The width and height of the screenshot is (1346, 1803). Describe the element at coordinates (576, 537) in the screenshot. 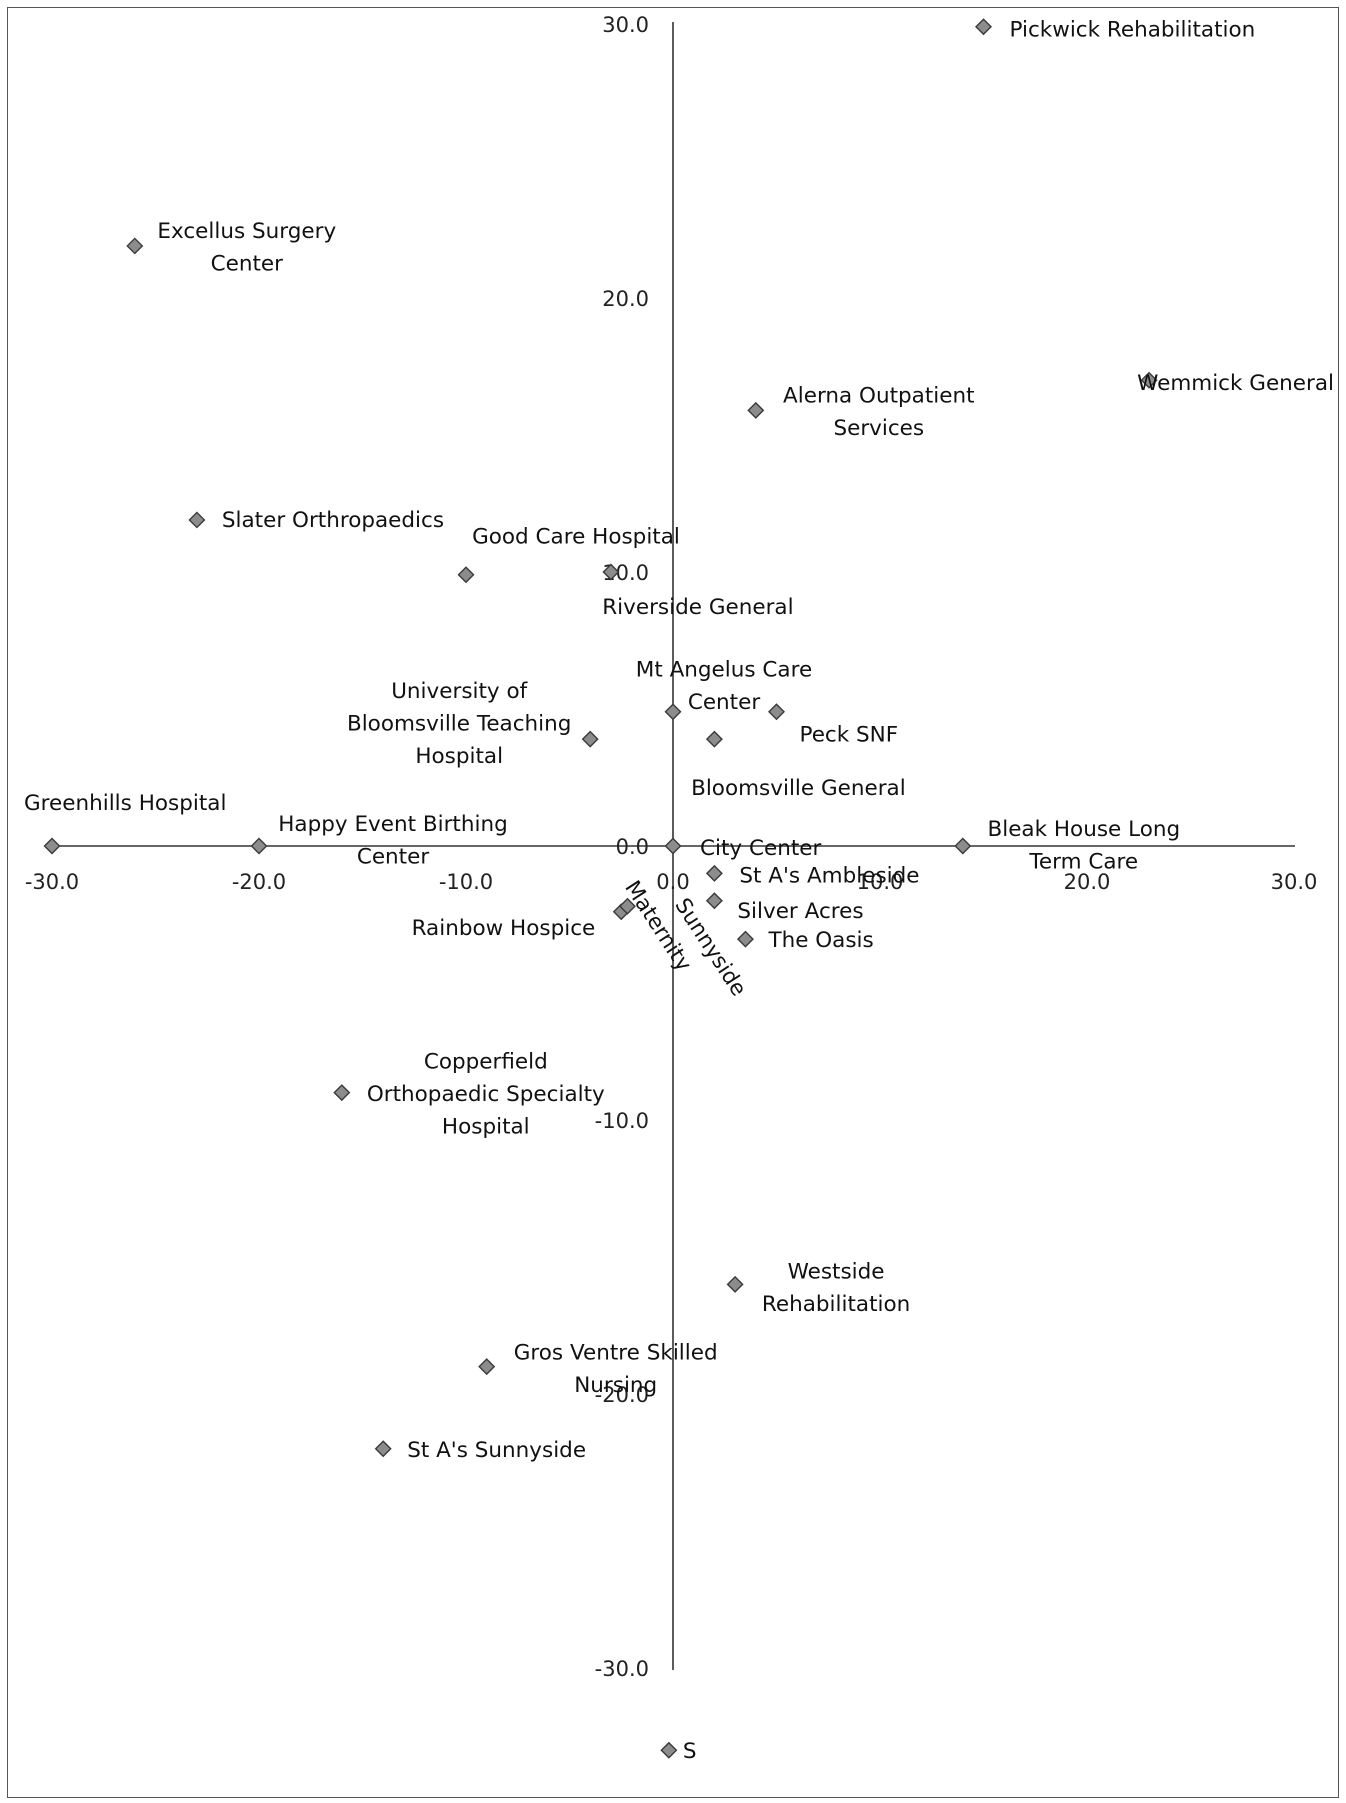

I see `data-label: Good Care Hospital` at that location.